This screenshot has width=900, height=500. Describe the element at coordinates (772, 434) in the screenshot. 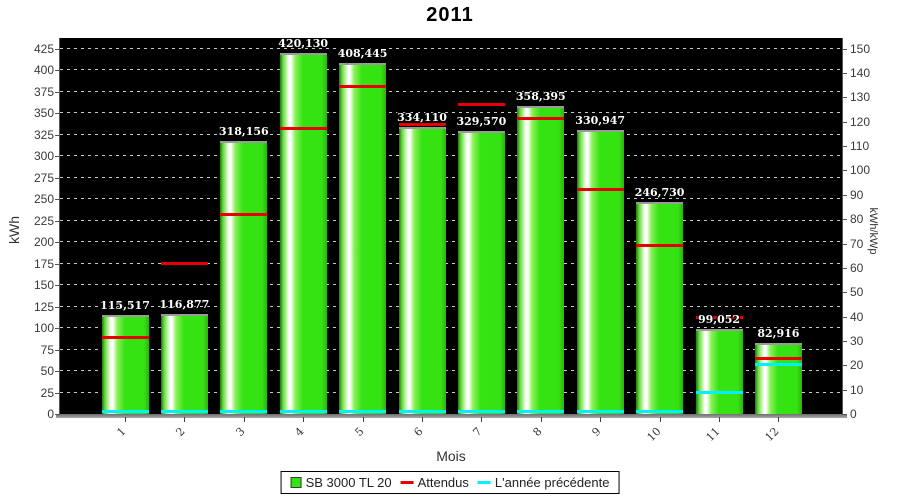

I see `x-tick-label-12: 12` at that location.